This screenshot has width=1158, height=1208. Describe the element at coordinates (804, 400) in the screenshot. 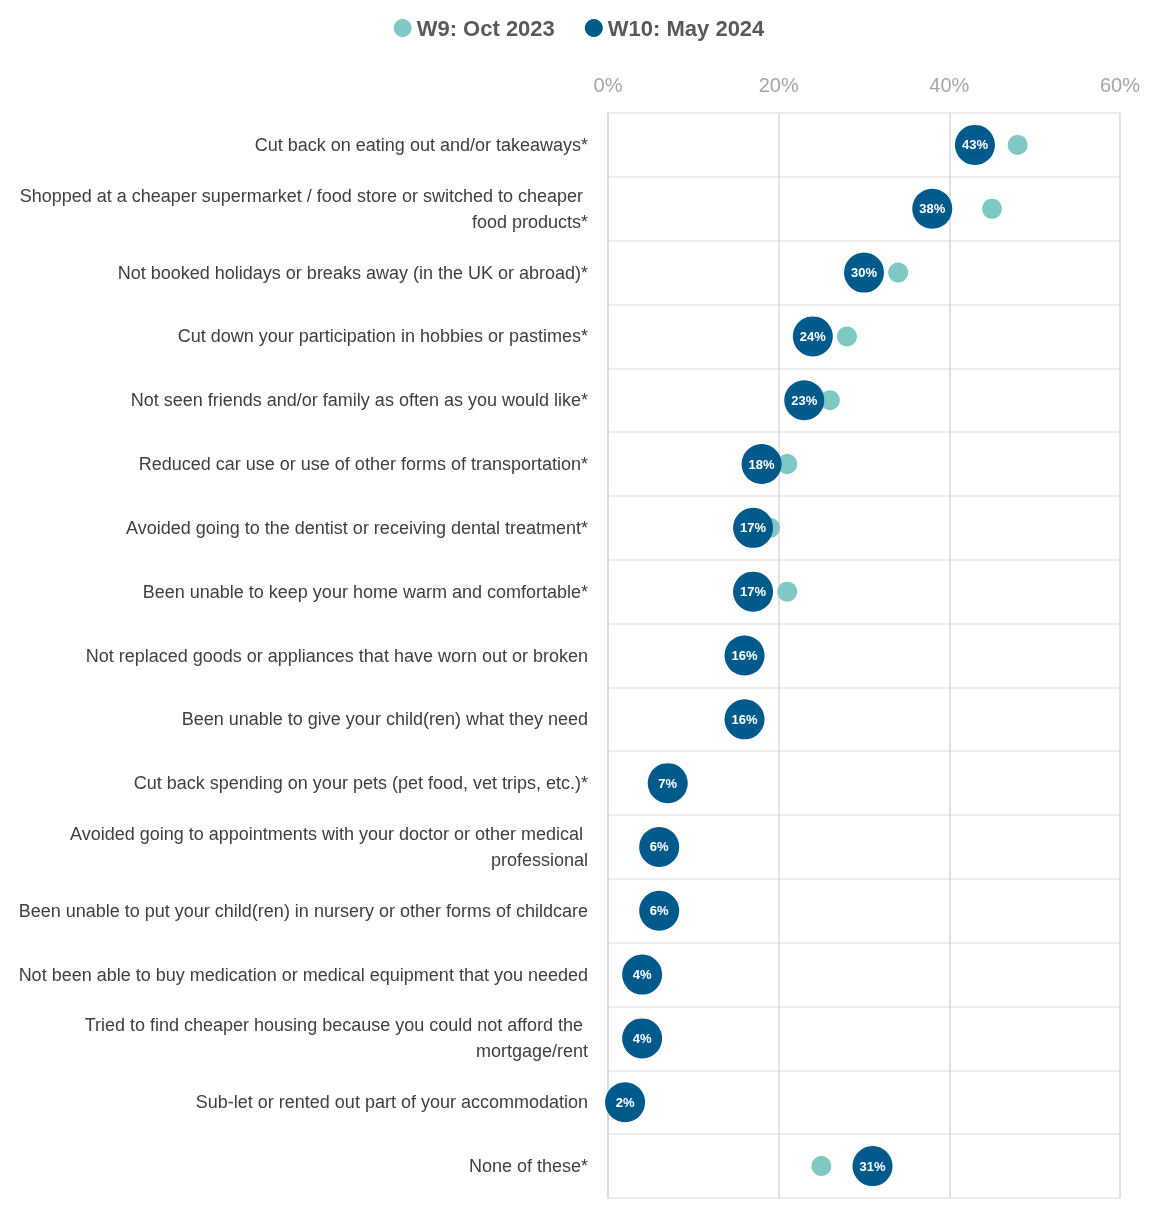

I see `data-label: 23%` at that location.